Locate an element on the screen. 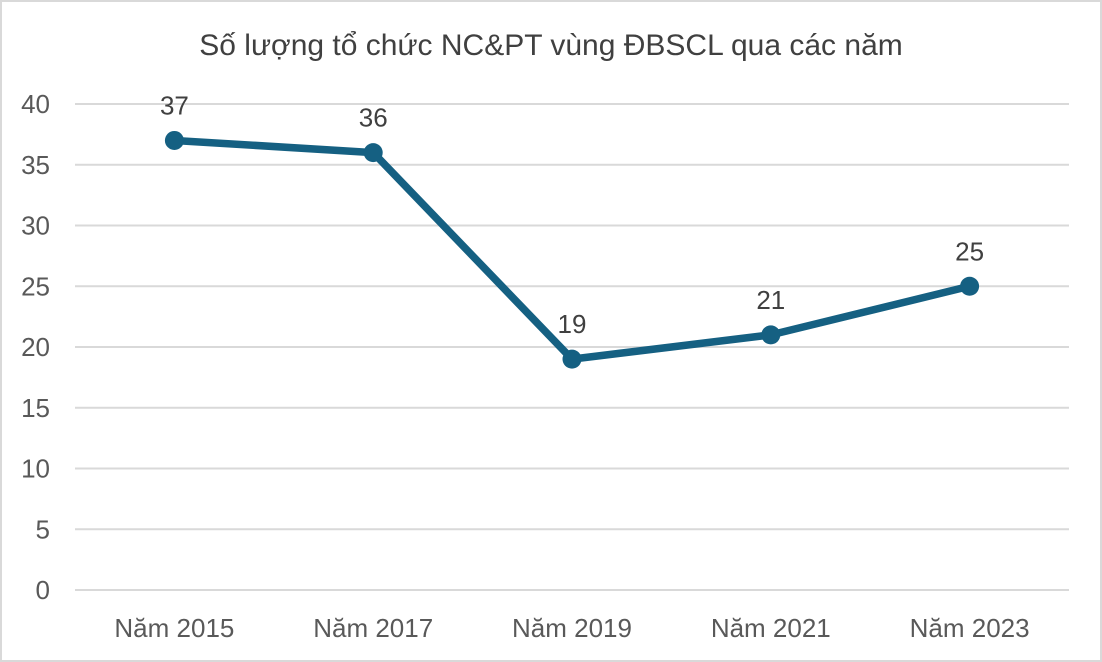  x-axis-tick-label: Năm 2017 is located at coordinates (373, 628).